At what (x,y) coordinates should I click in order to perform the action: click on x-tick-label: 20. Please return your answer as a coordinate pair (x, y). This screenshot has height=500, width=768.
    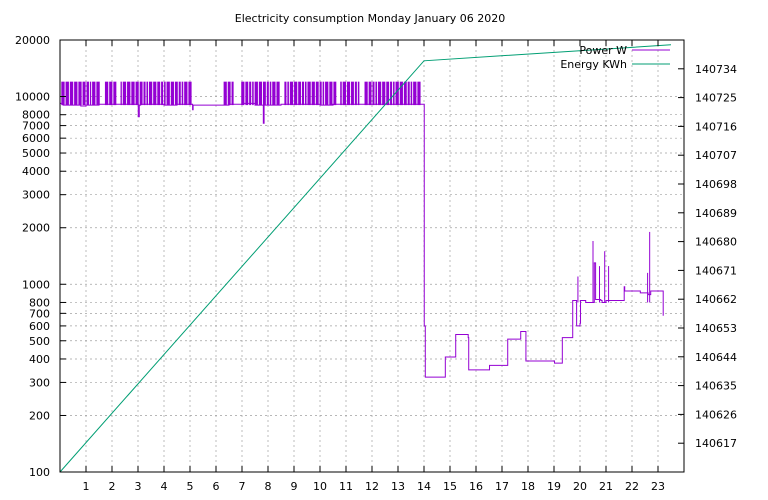
    Looking at the image, I should click on (580, 486).